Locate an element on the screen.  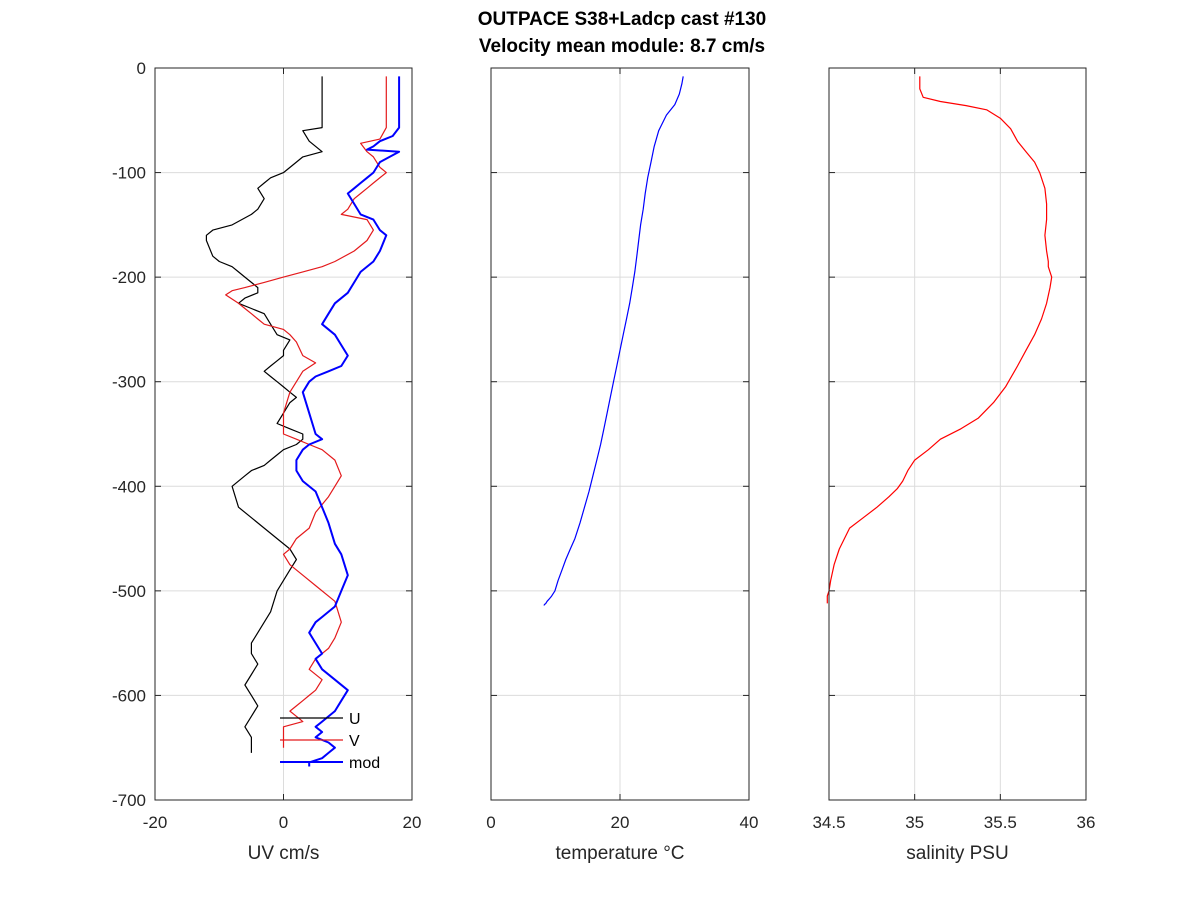
chart-title-line1: OUTPACE S38+Ladcp cast #130 is located at coordinates (622, 19).